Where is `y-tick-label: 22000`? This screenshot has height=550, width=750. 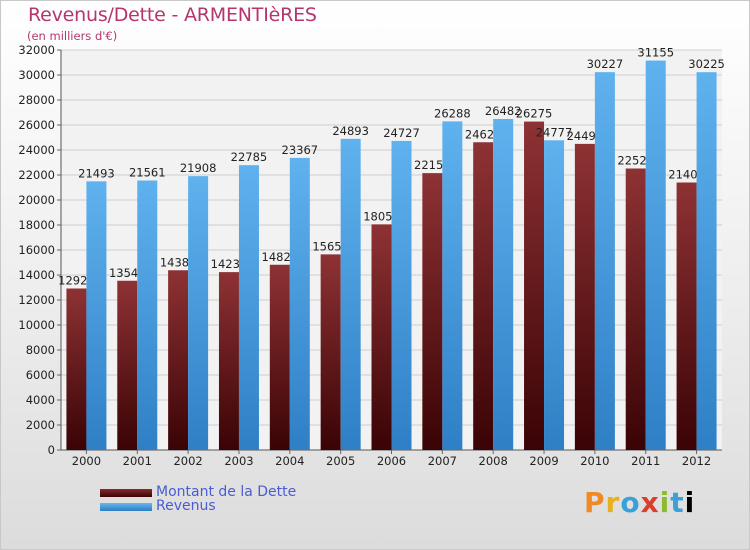 y-tick-label: 22000 is located at coordinates (36, 175).